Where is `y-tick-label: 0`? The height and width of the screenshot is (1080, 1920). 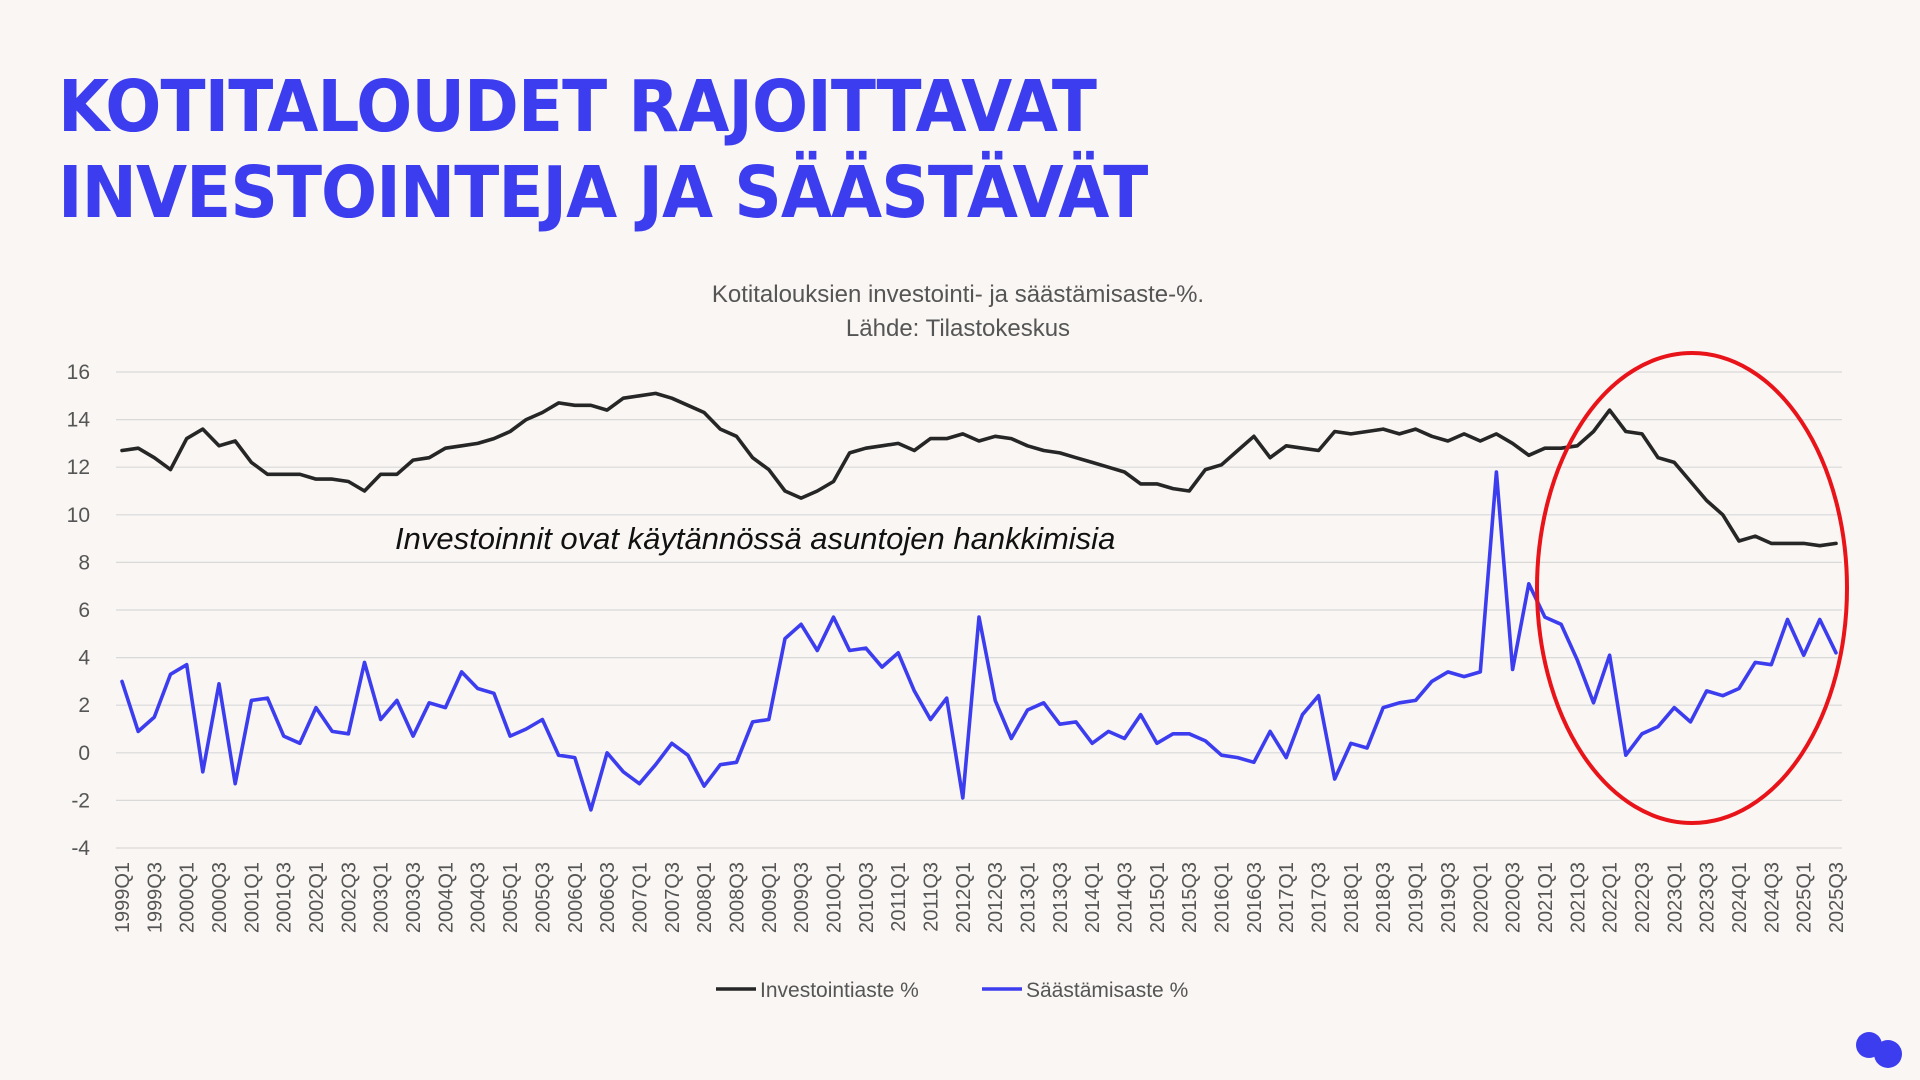
y-tick-label: 0 is located at coordinates (84, 753).